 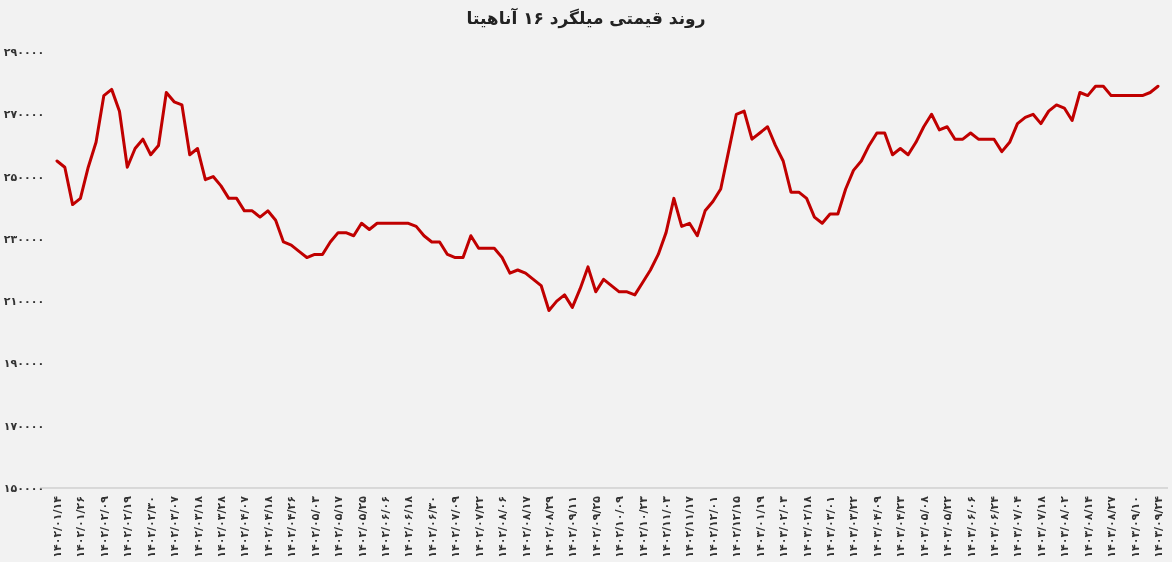 What do you see at coordinates (24, 239) in the screenshot?
I see `y-tick-label: ۲۳۰۰۰۰` at bounding box center [24, 239].